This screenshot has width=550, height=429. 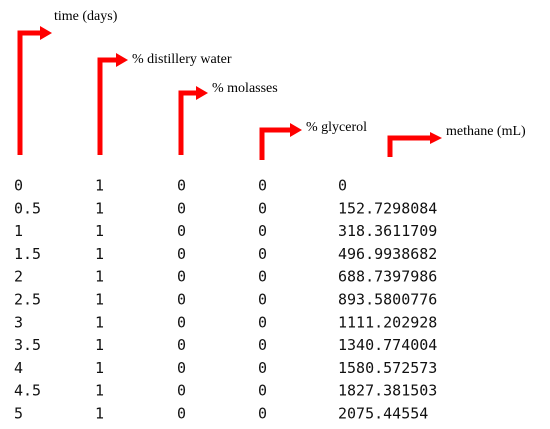 I want to click on column-header: time (days), so click(x=86, y=16).